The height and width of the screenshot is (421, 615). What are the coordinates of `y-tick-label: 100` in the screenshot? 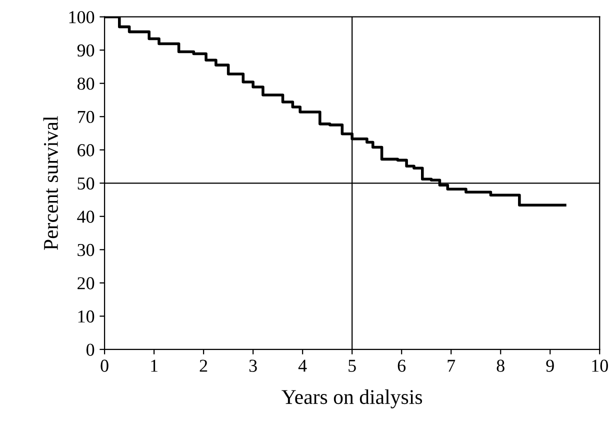 It's located at (81, 17).